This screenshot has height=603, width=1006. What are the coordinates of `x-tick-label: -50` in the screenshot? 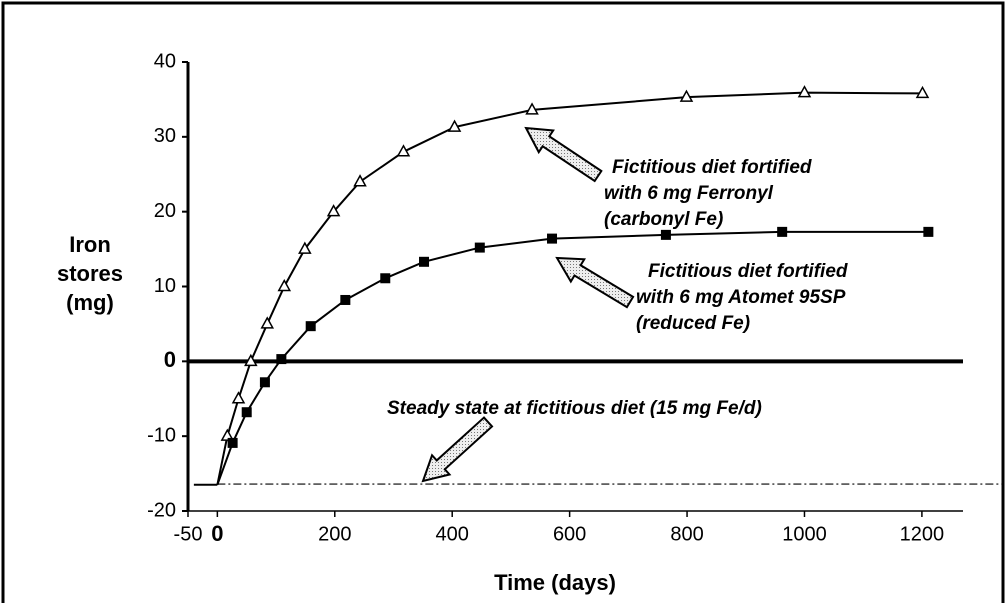 It's located at (188, 534).